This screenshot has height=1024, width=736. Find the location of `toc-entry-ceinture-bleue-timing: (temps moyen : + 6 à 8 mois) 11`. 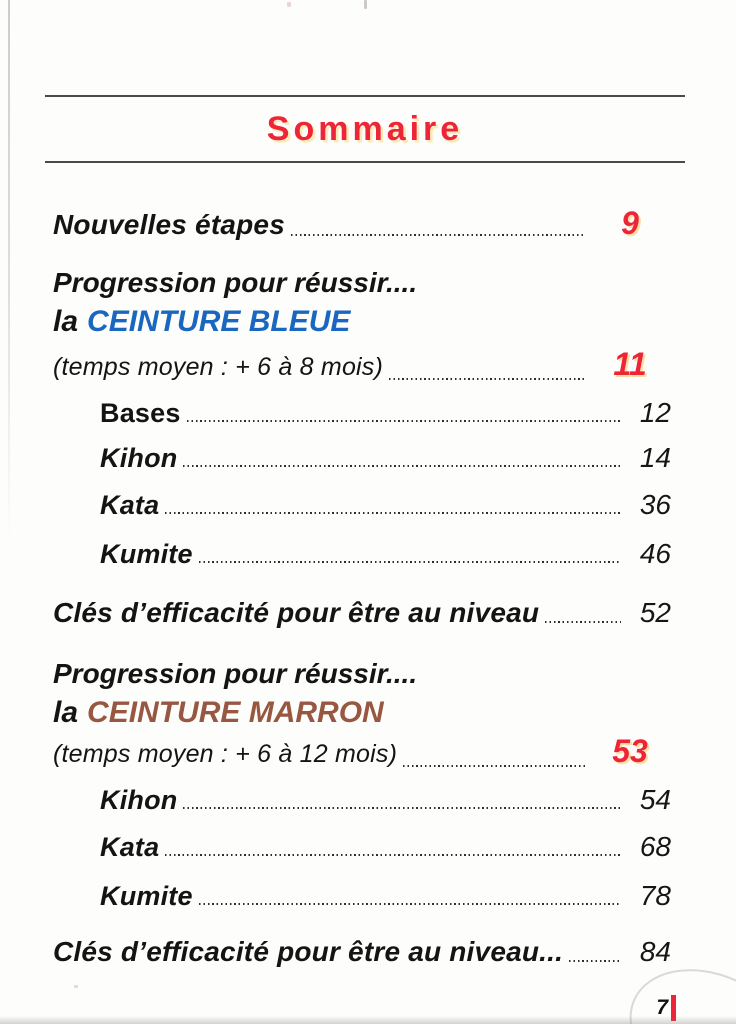

toc-entry-ceinture-bleue-timing: (temps moyen : + 6 à 8 mois) 11 is located at coordinates (369, 365).